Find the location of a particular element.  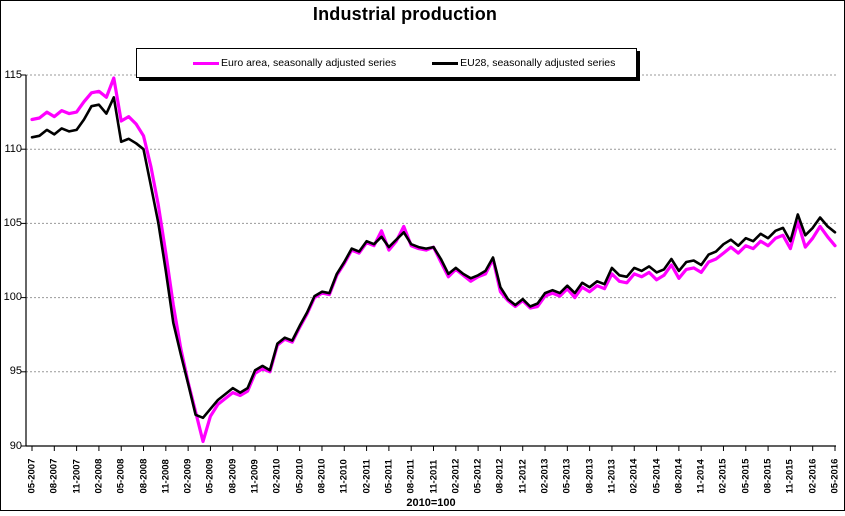

y-axis-label-110: 110 is located at coordinates (13, 148).